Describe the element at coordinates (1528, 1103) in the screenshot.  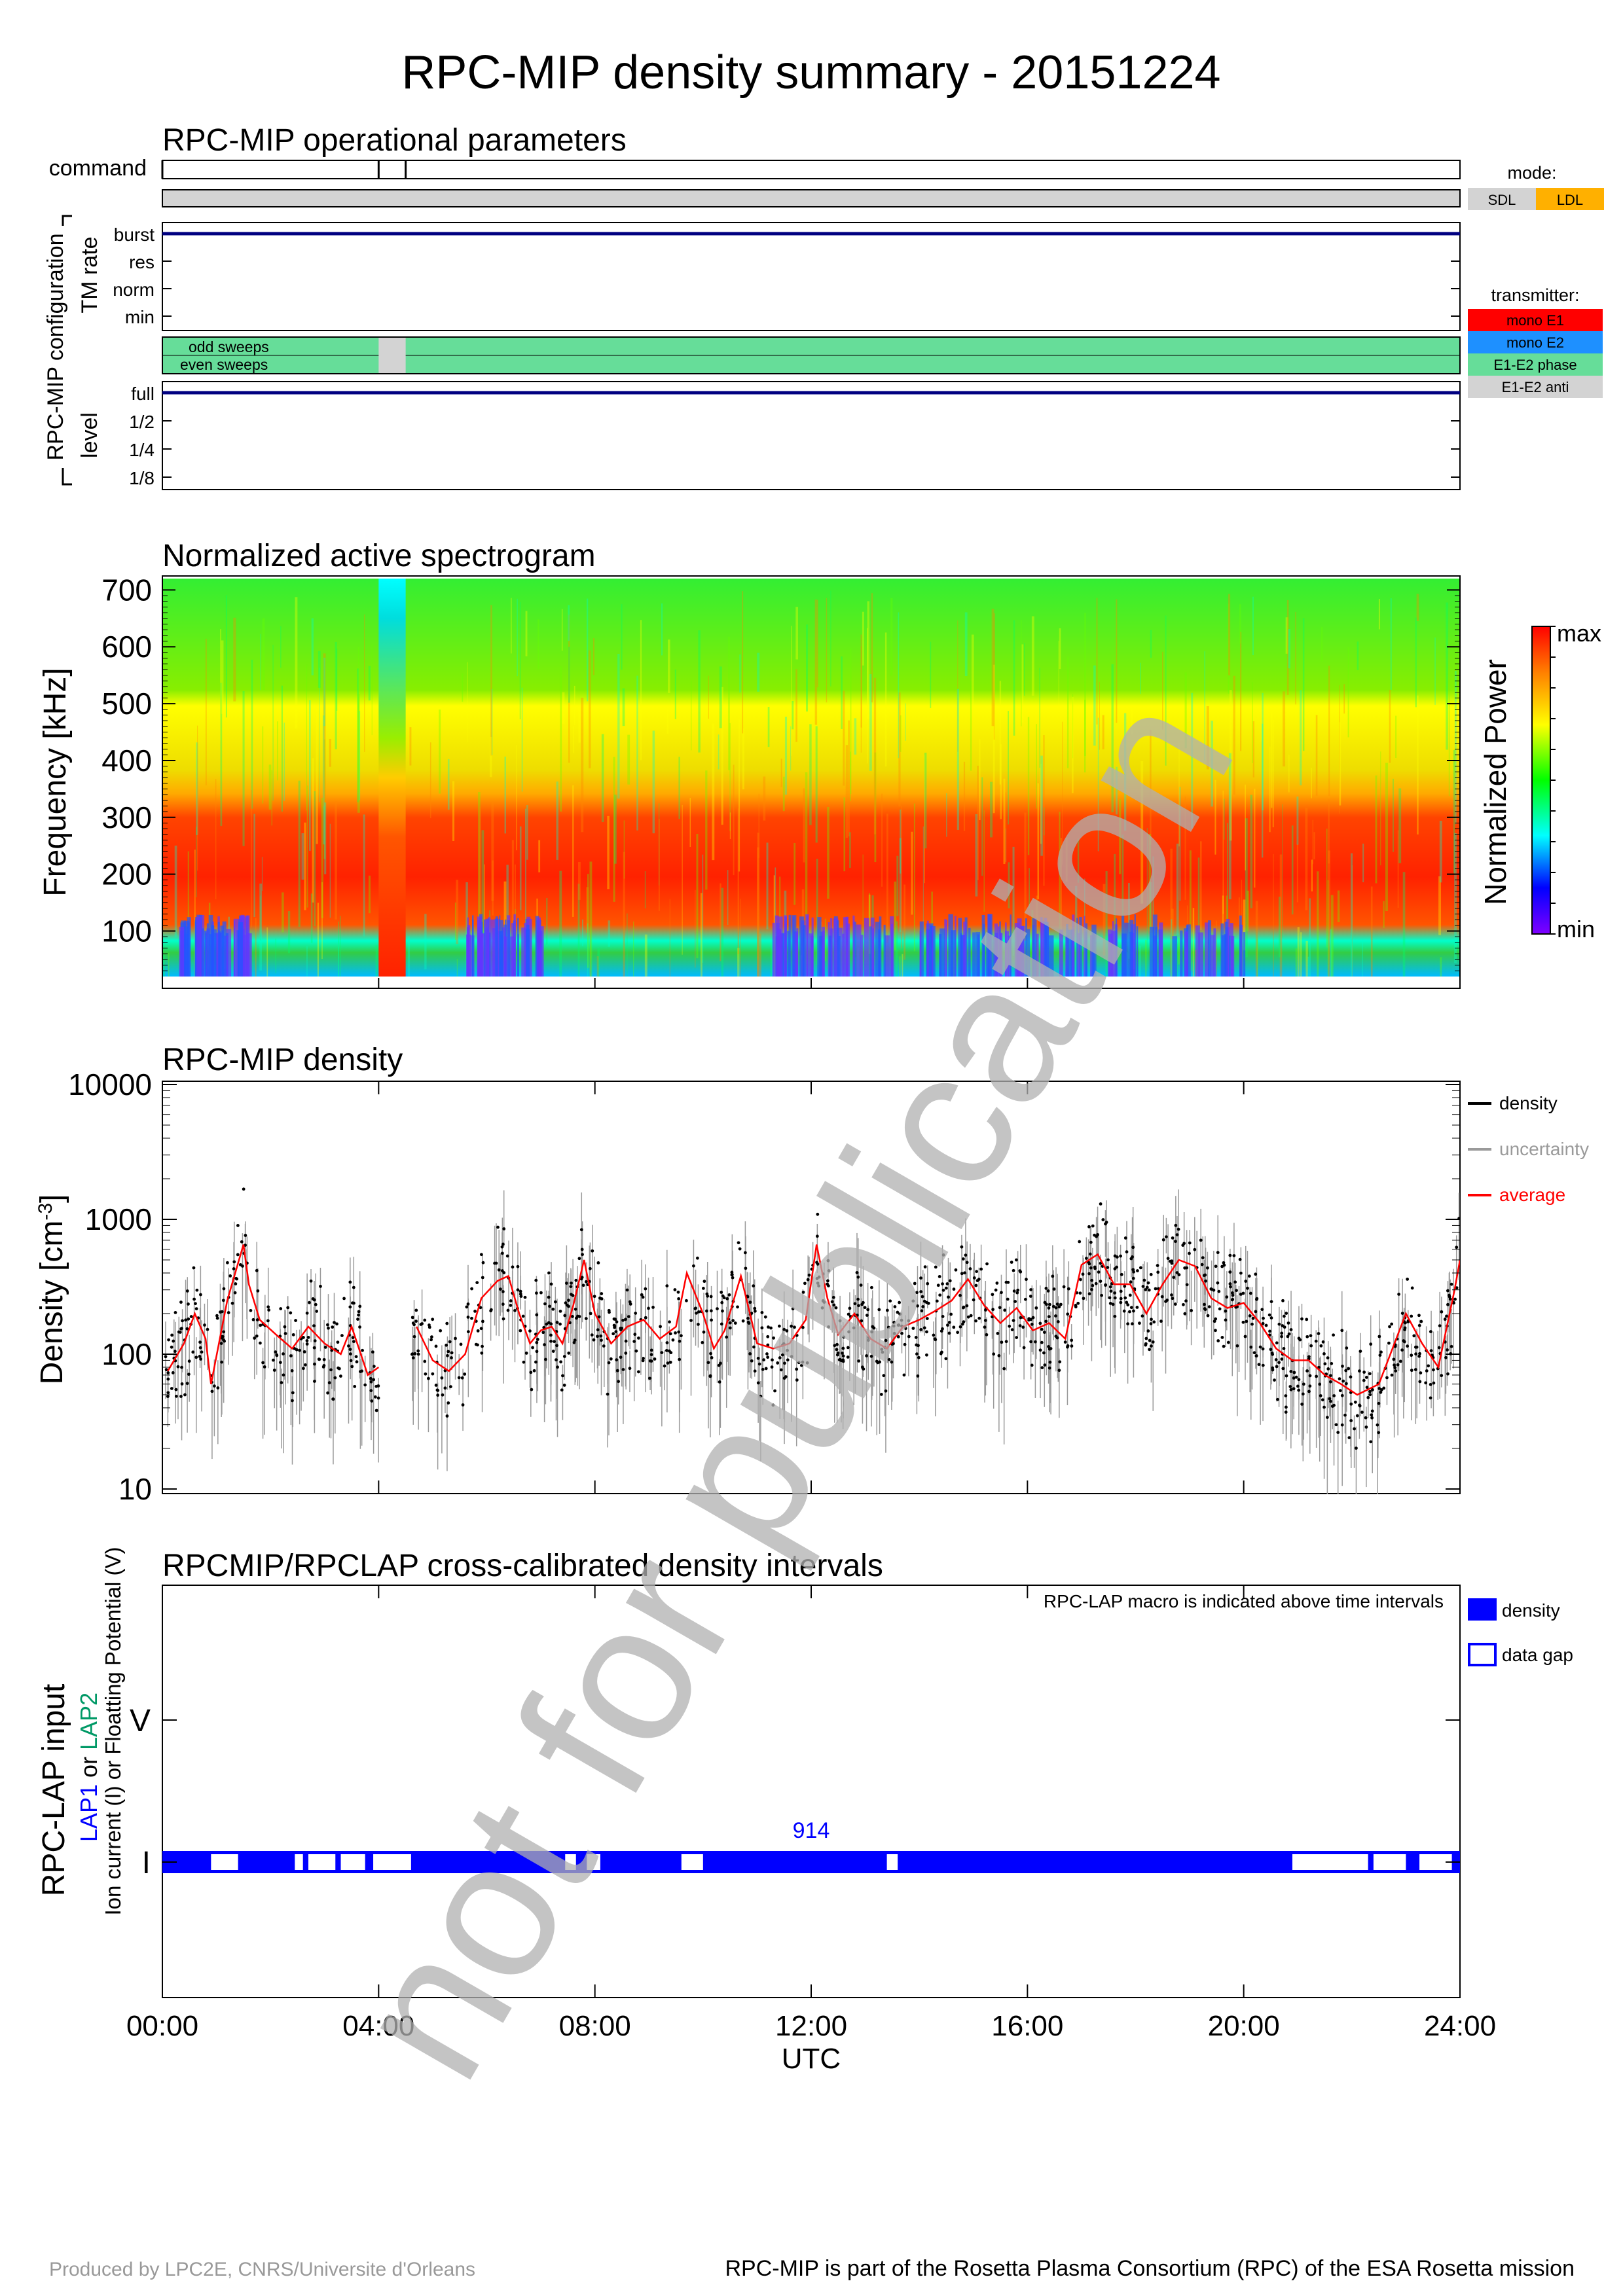
I see `legend-density-label: density` at that location.